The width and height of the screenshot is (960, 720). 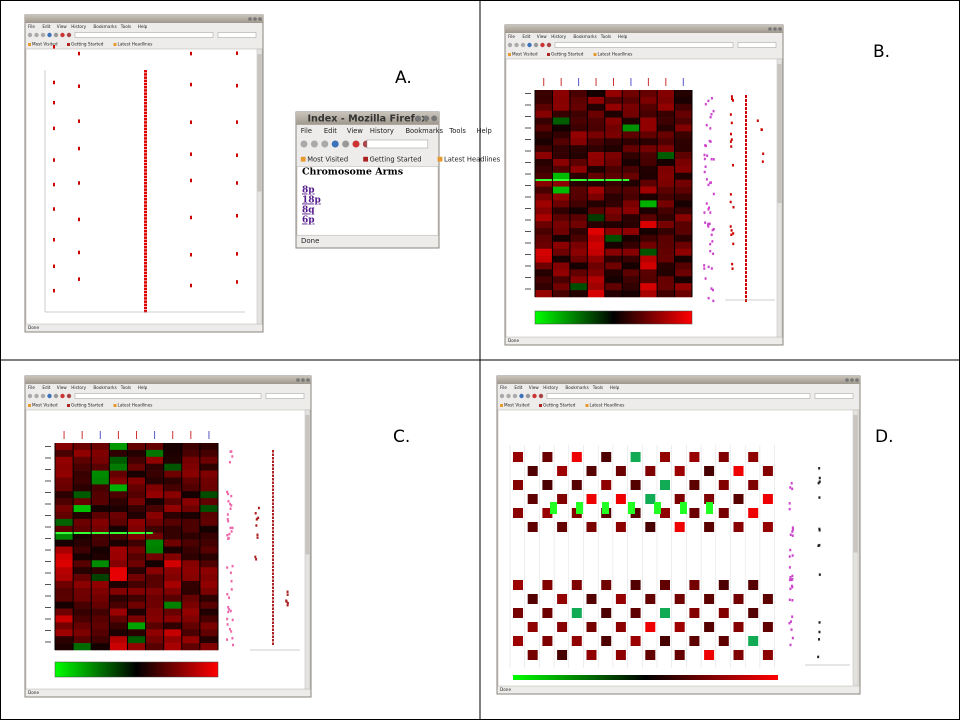 What do you see at coordinates (308, 221) in the screenshot?
I see `link: 6p` at bounding box center [308, 221].